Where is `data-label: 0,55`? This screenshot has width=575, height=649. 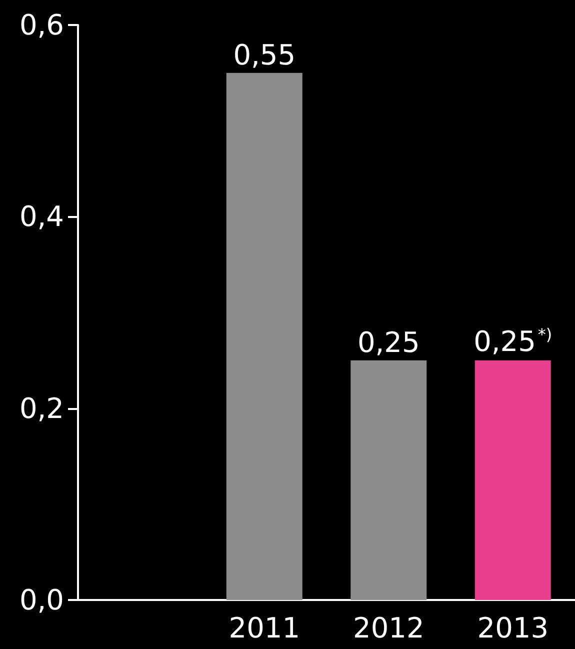 data-label: 0,55 is located at coordinates (264, 55).